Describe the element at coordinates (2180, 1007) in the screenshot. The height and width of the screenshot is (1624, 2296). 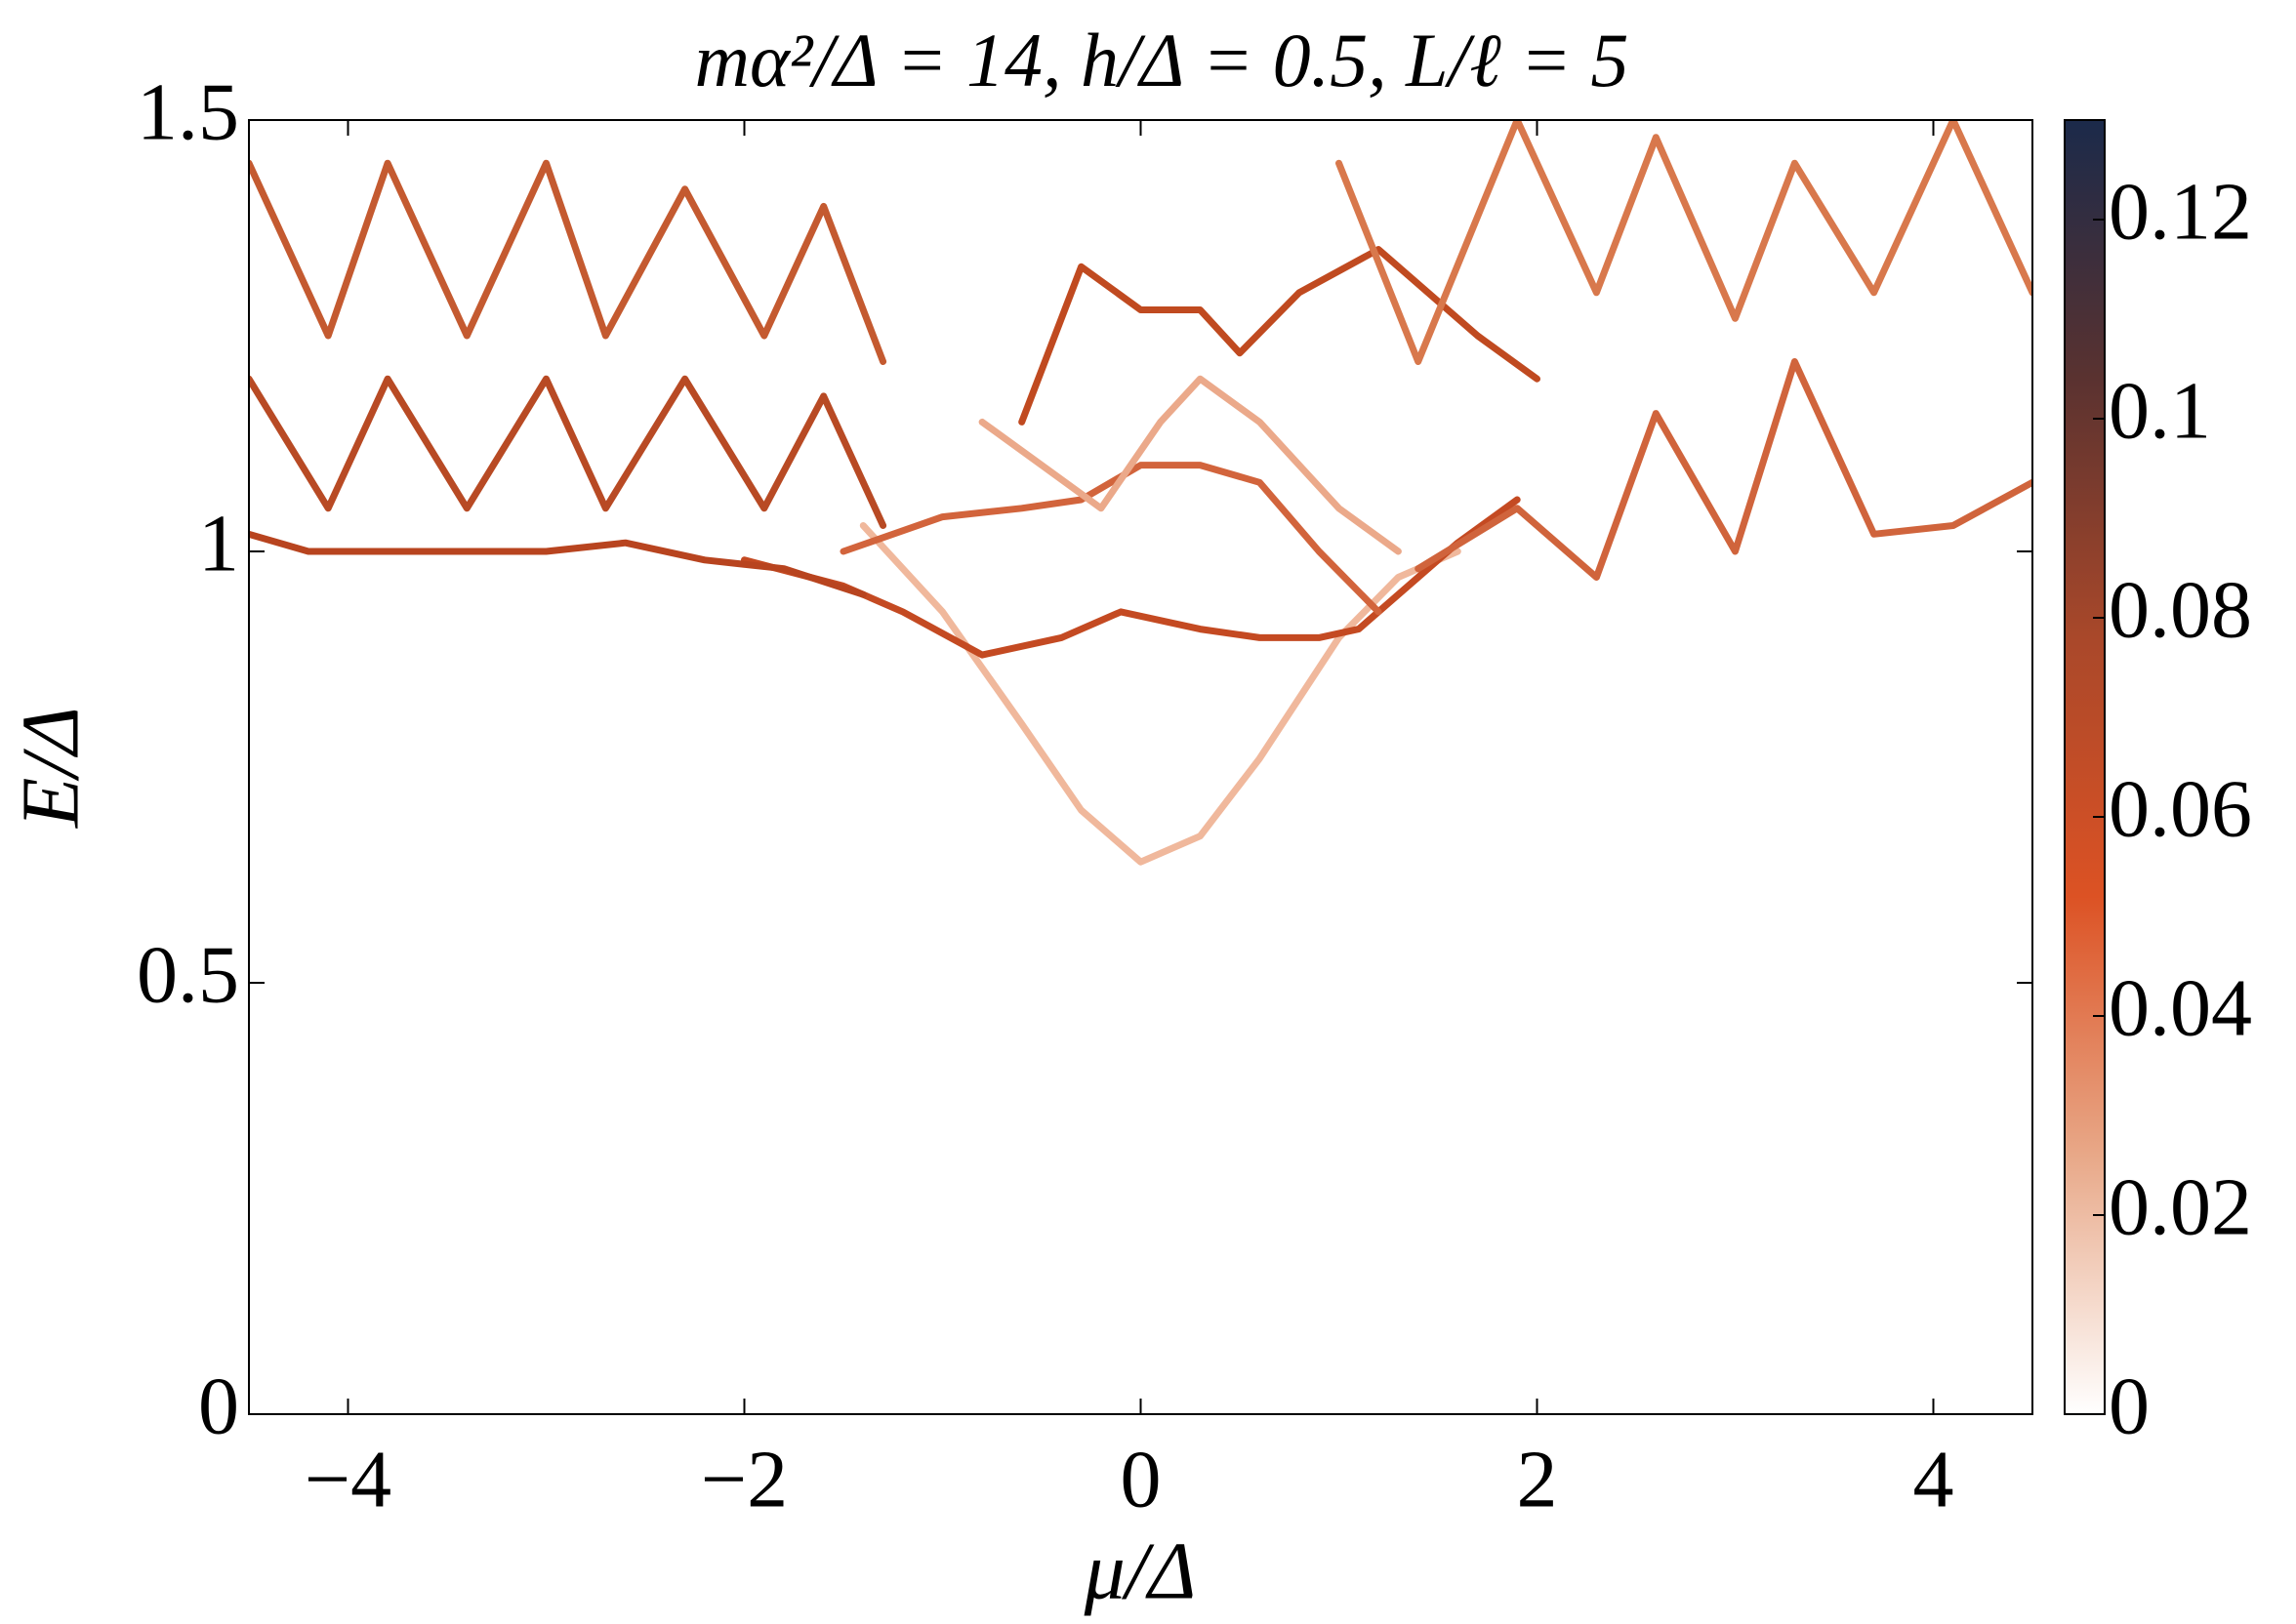
I see `colorbar-tick-label: 0.04` at that location.